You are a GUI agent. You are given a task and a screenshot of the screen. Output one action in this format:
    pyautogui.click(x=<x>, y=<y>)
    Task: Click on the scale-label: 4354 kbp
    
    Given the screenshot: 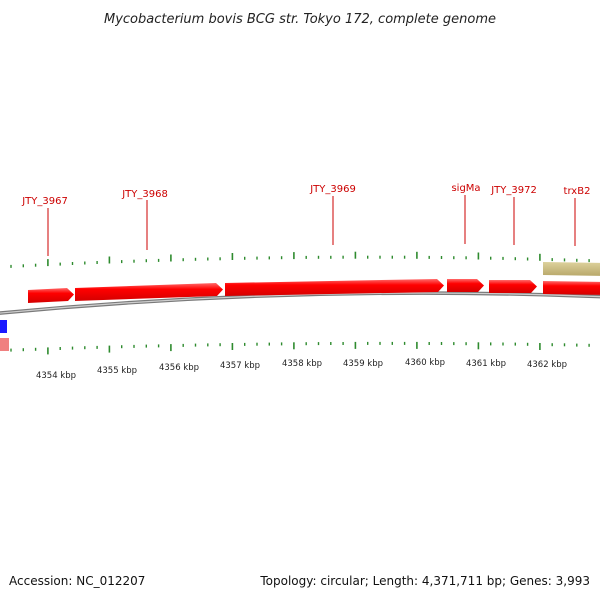 What is the action you would take?
    pyautogui.click(x=56, y=376)
    